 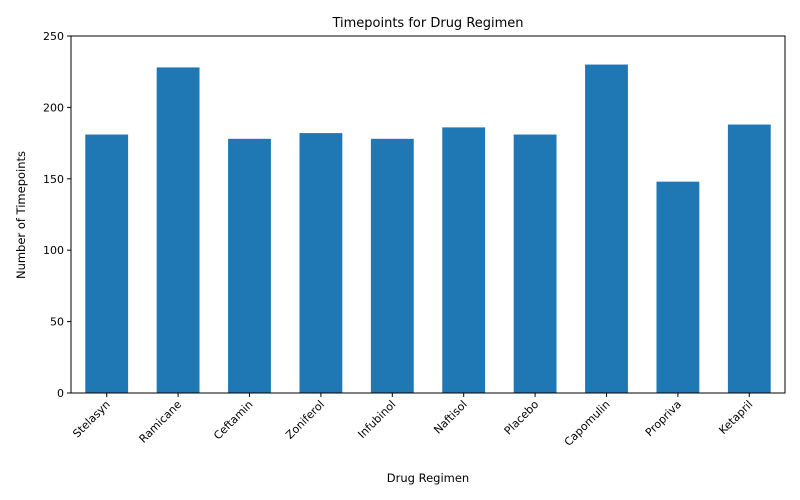 What do you see at coordinates (522, 418) in the screenshot?
I see `x-tick-label: Placebo` at bounding box center [522, 418].